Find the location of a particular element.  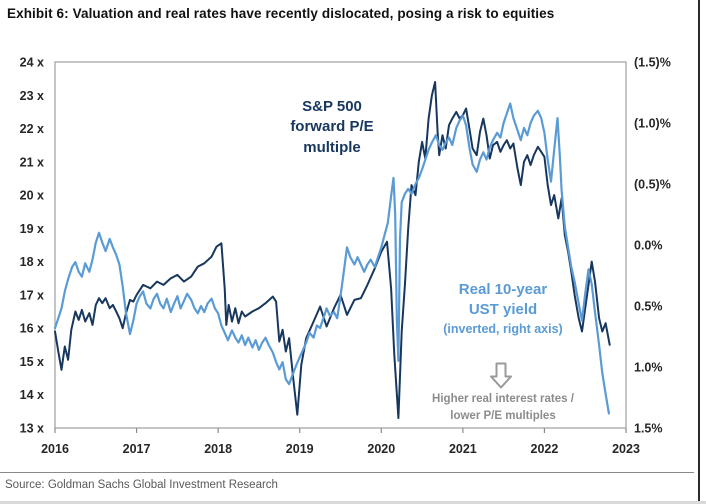

y-left-tick-label: 22 x is located at coordinates (32, 129).